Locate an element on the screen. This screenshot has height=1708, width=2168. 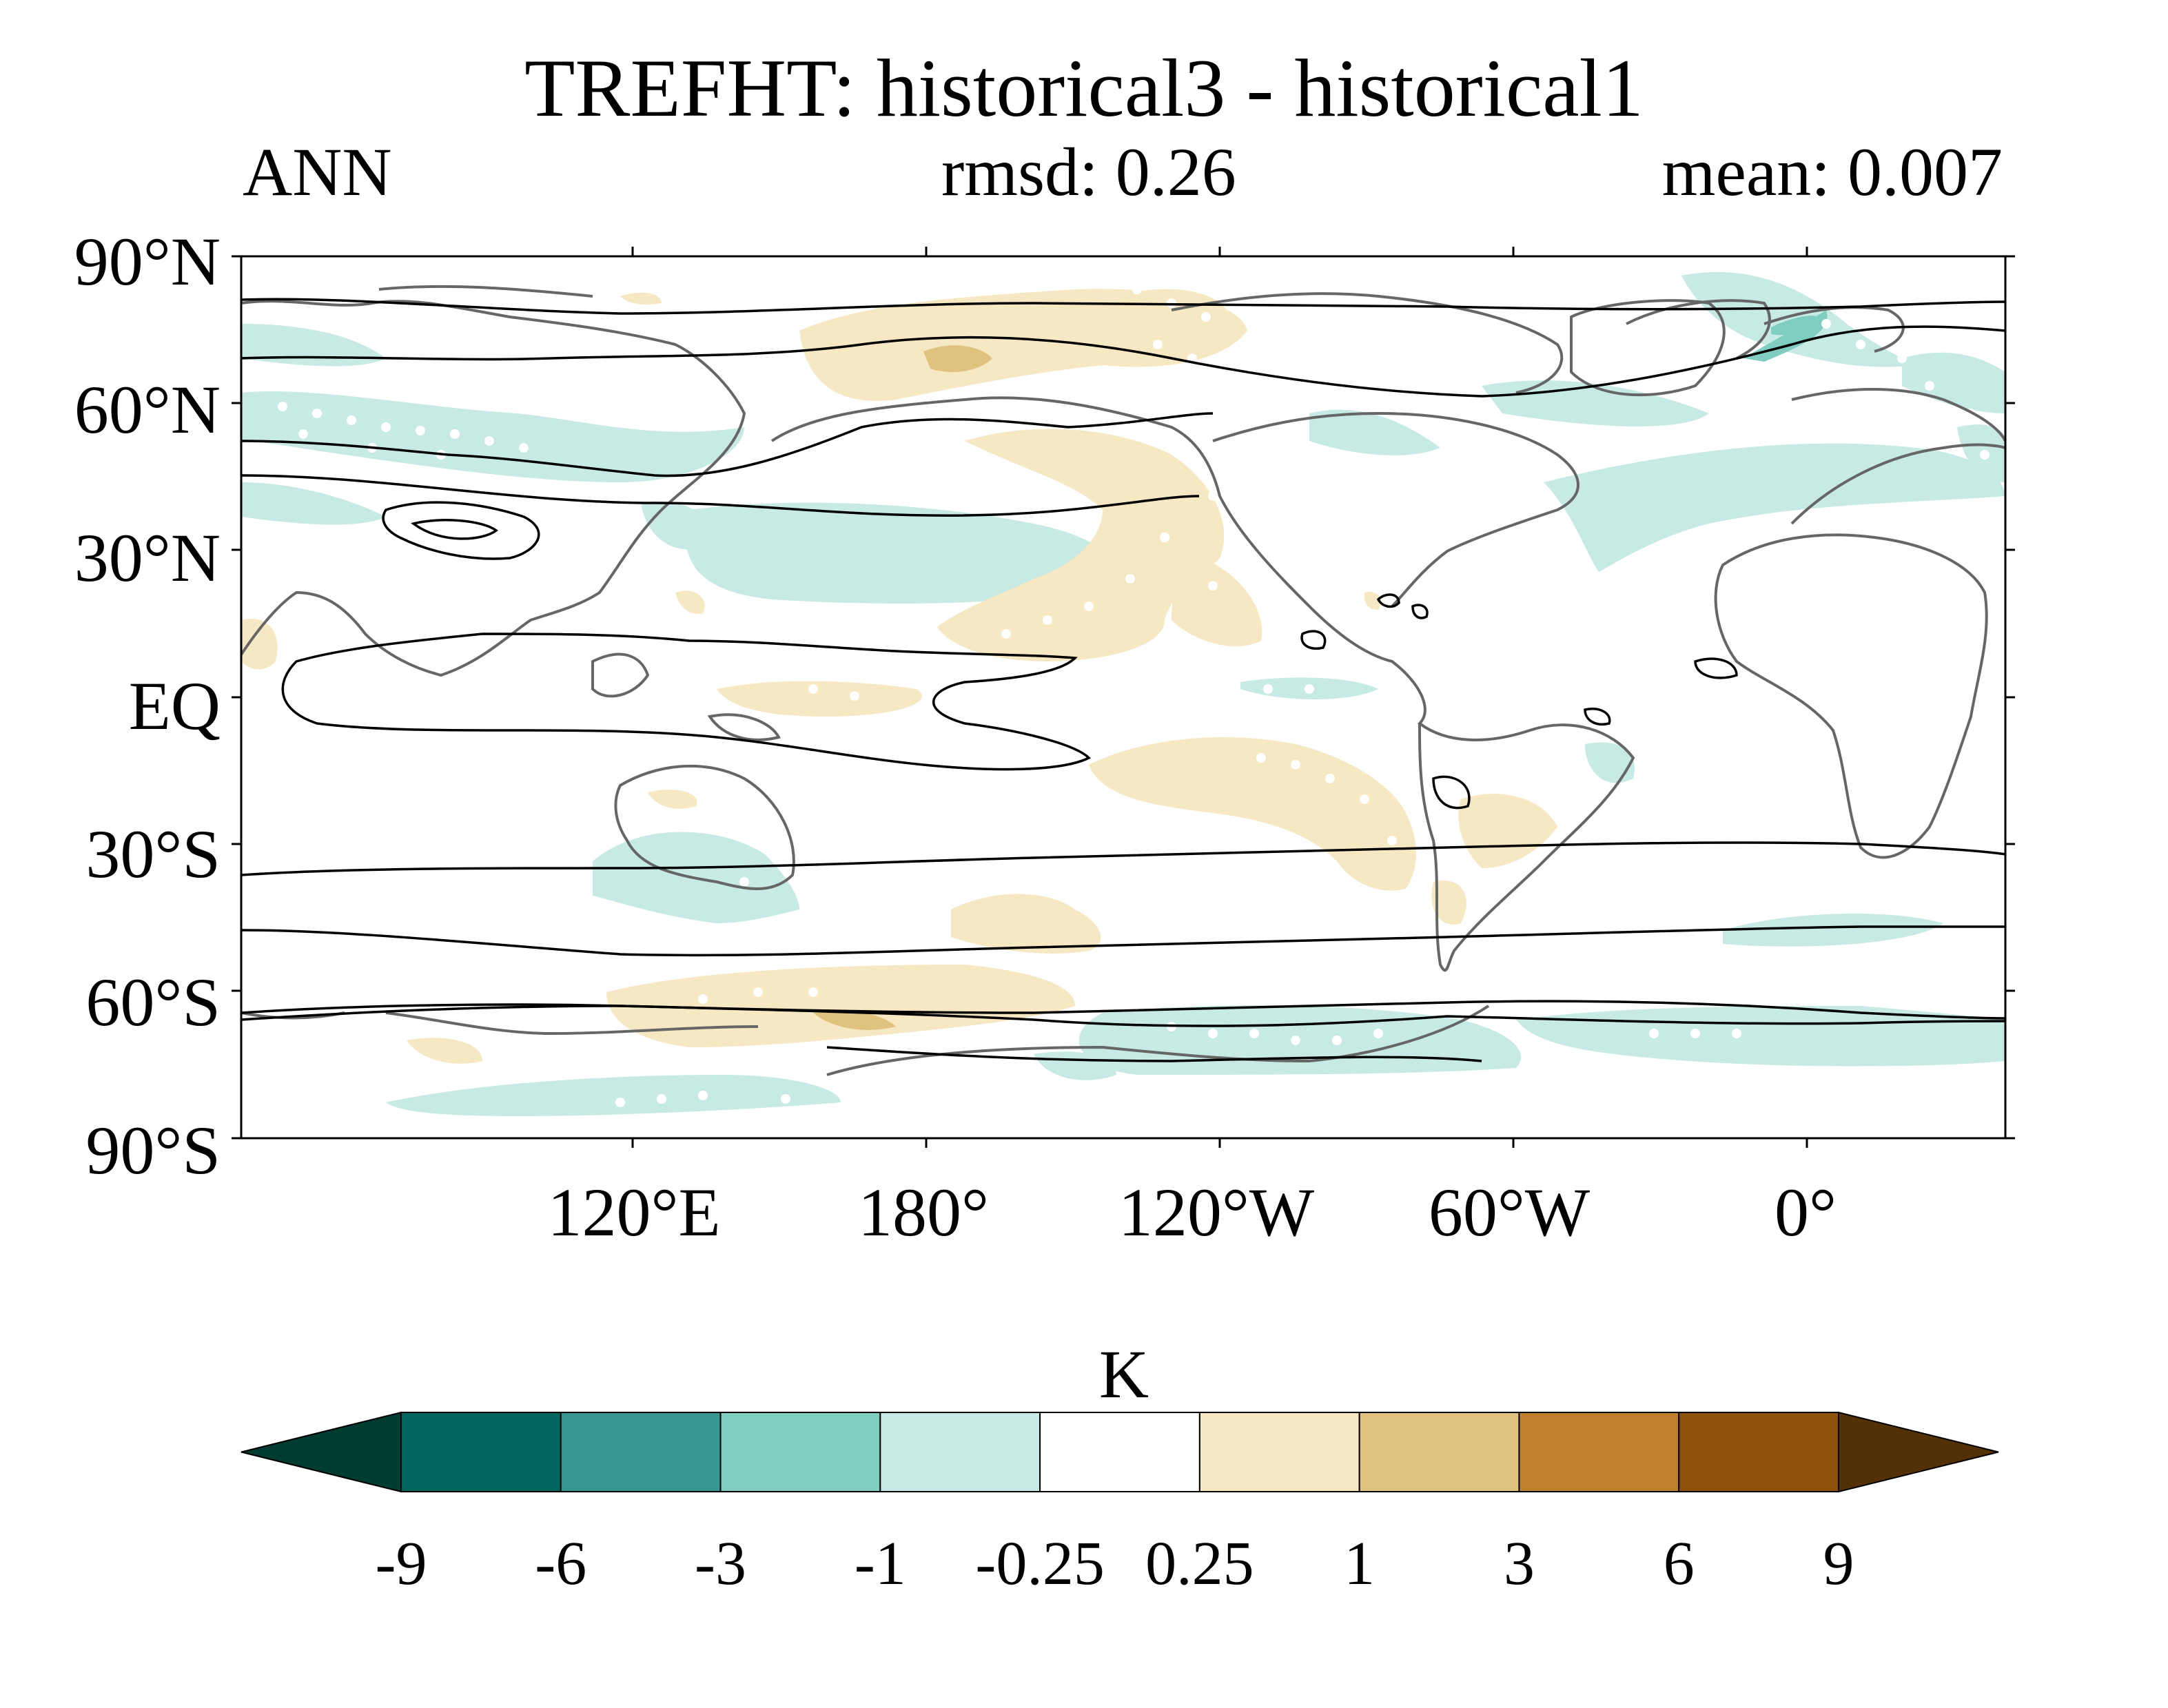
colorbar-extend-high is located at coordinates (1918, 1452).